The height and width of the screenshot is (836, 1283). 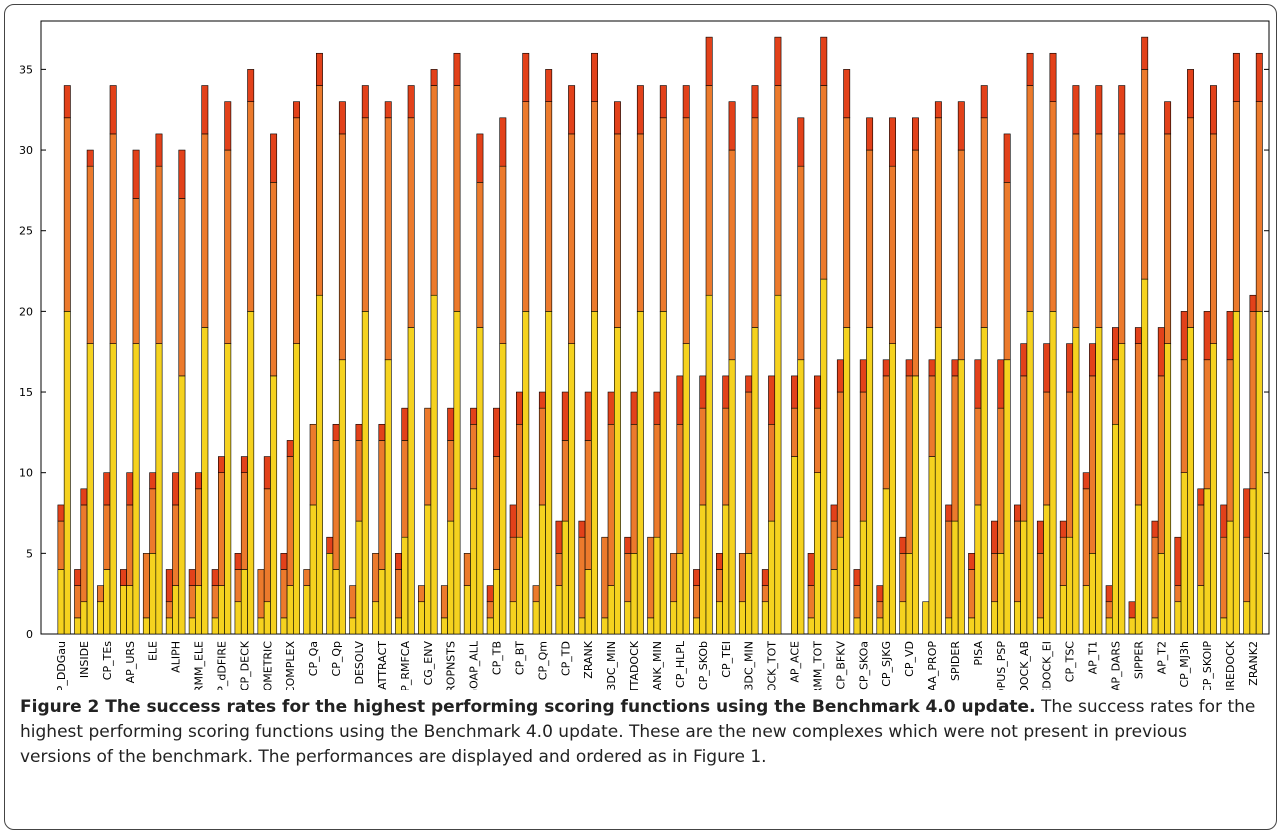 What do you see at coordinates (1253, 663) in the screenshot?
I see `x-tick-label: ZRANK2` at bounding box center [1253, 663].